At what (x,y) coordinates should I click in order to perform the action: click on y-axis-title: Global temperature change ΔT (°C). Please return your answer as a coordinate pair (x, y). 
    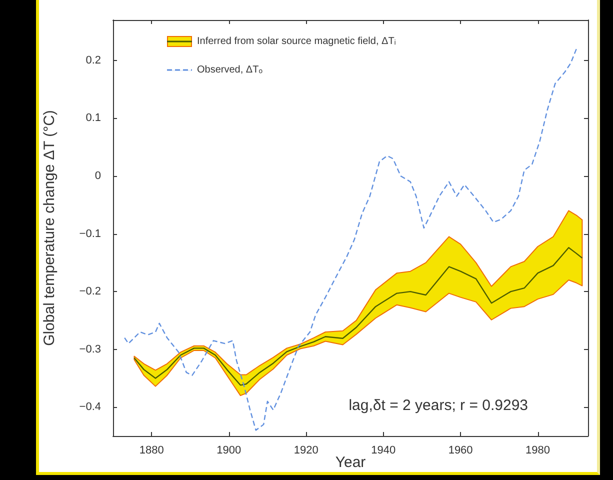
    Looking at the image, I should click on (49, 228).